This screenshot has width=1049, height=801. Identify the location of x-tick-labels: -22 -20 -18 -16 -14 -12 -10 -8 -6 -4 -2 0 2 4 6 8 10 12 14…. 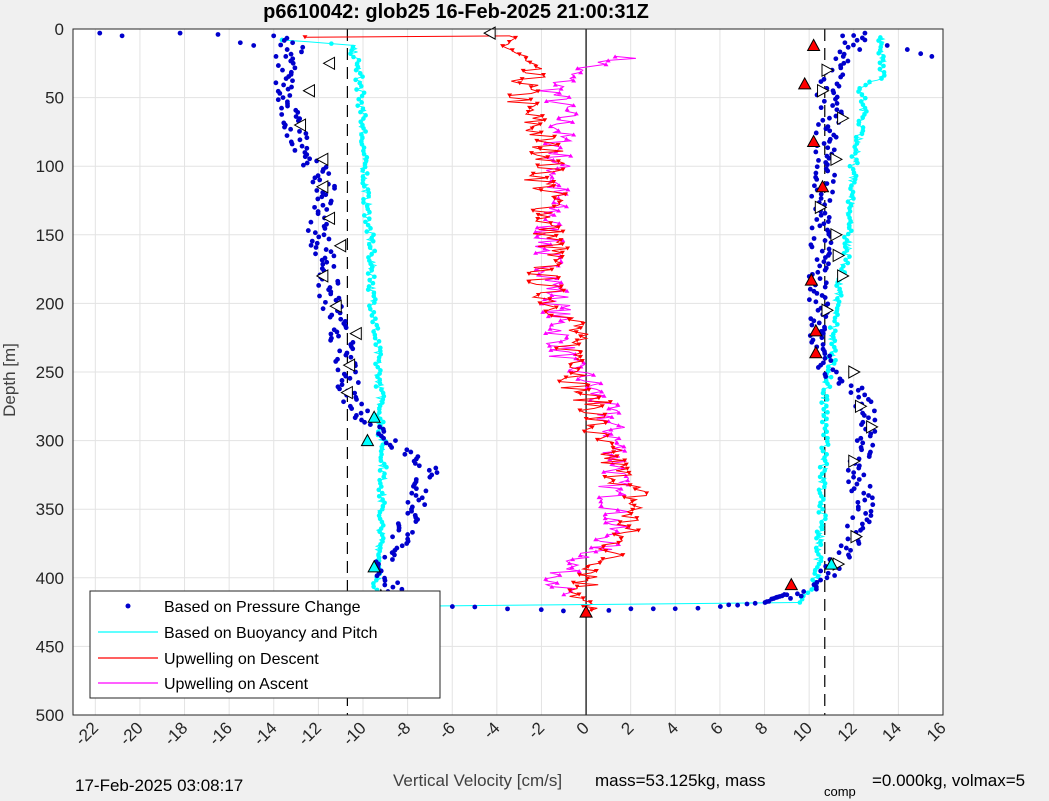
(510, 733).